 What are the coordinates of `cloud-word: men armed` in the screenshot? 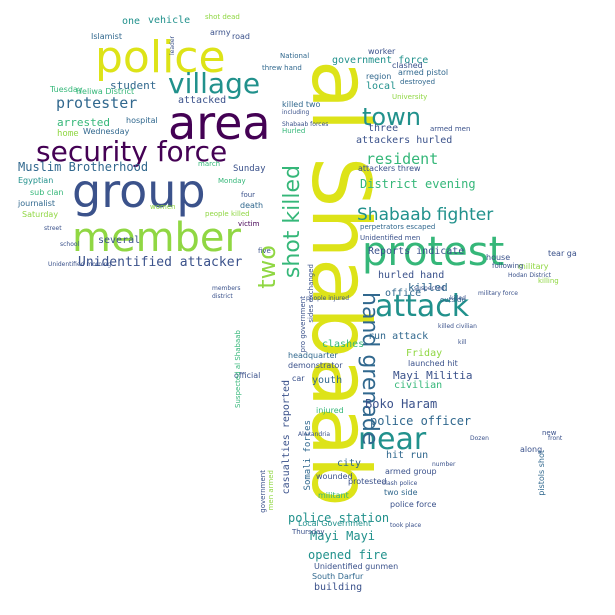 It's located at (271, 490).